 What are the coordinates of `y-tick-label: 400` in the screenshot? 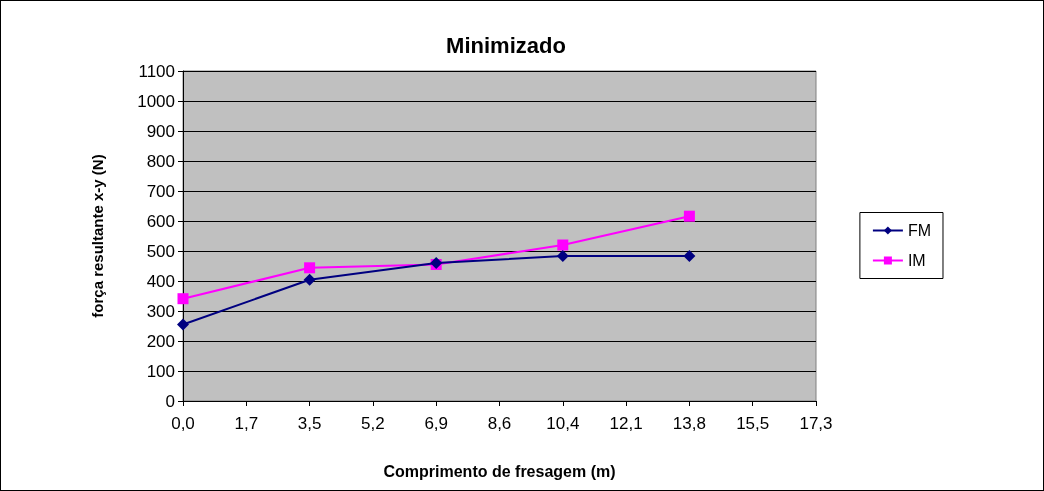 It's located at (160, 281).